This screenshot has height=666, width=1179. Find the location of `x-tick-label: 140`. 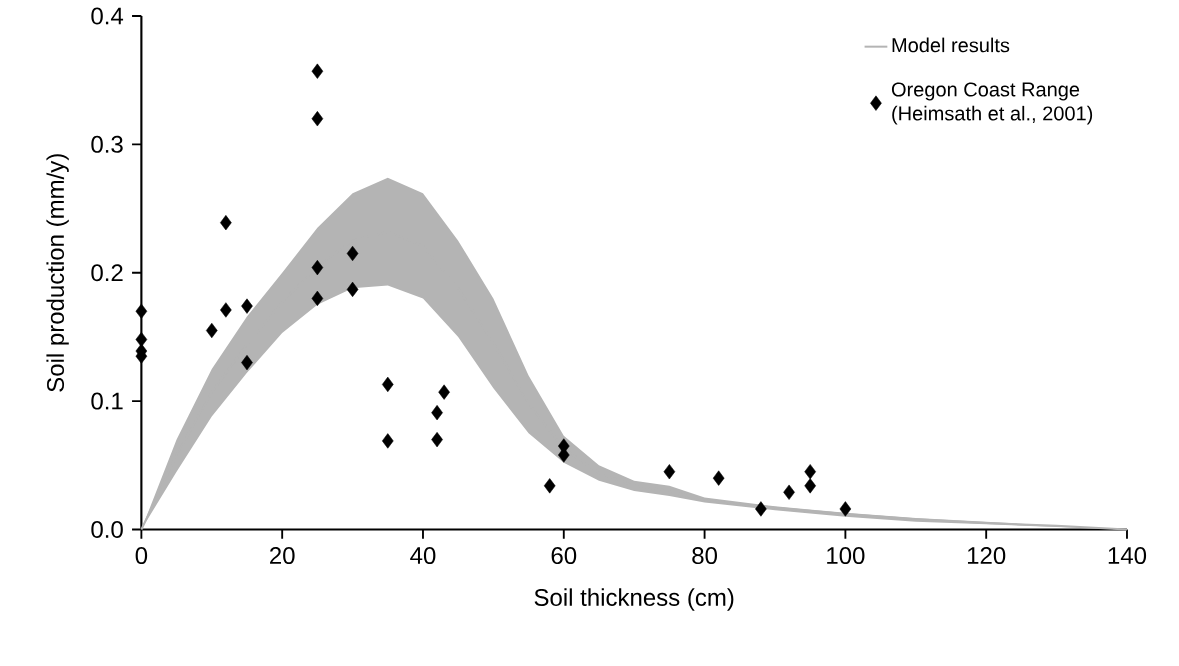

x-tick-label: 140 is located at coordinates (1127, 556).